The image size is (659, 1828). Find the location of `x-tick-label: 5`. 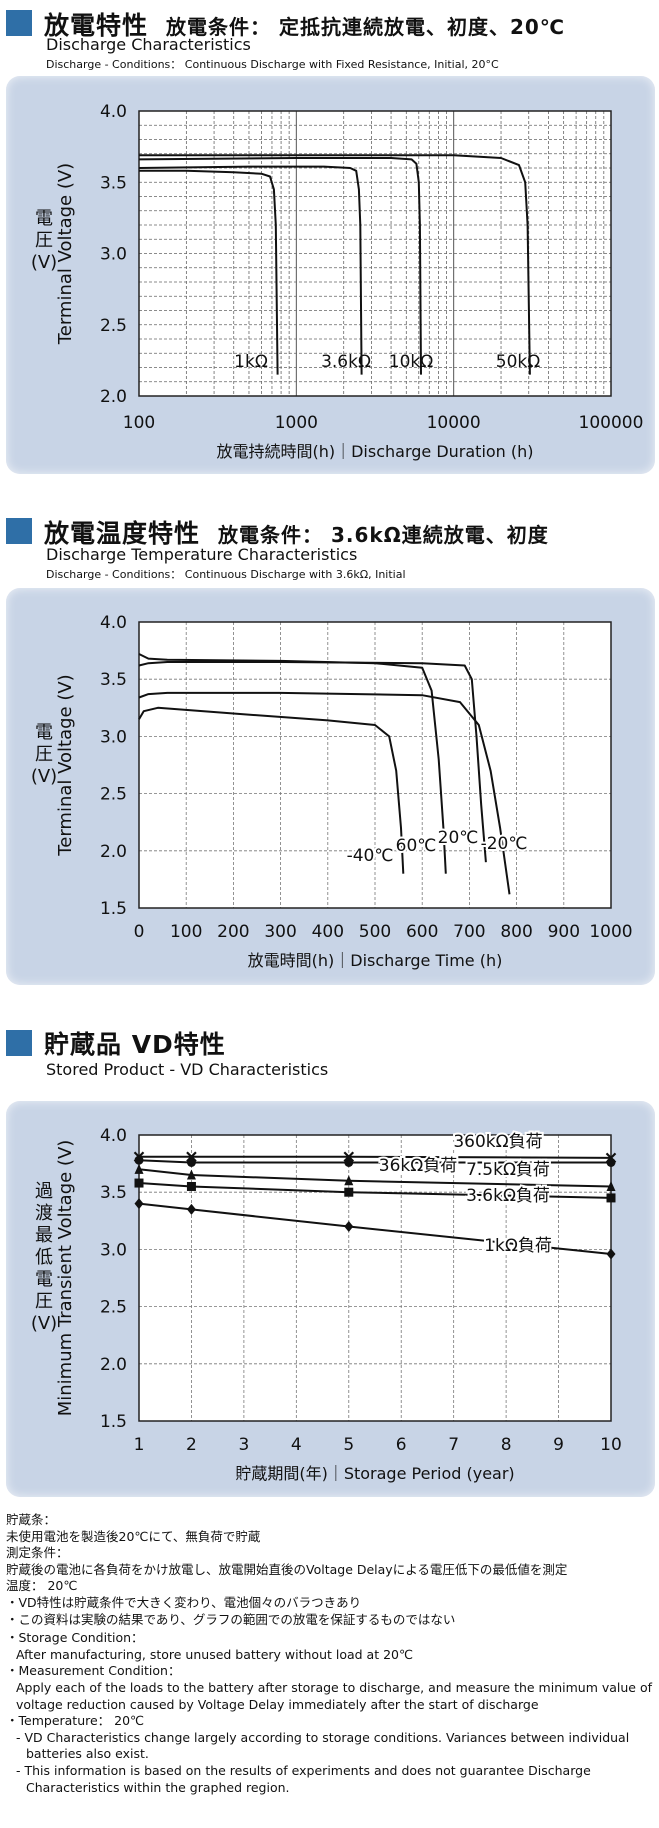

x-tick-label: 5 is located at coordinates (348, 1445).